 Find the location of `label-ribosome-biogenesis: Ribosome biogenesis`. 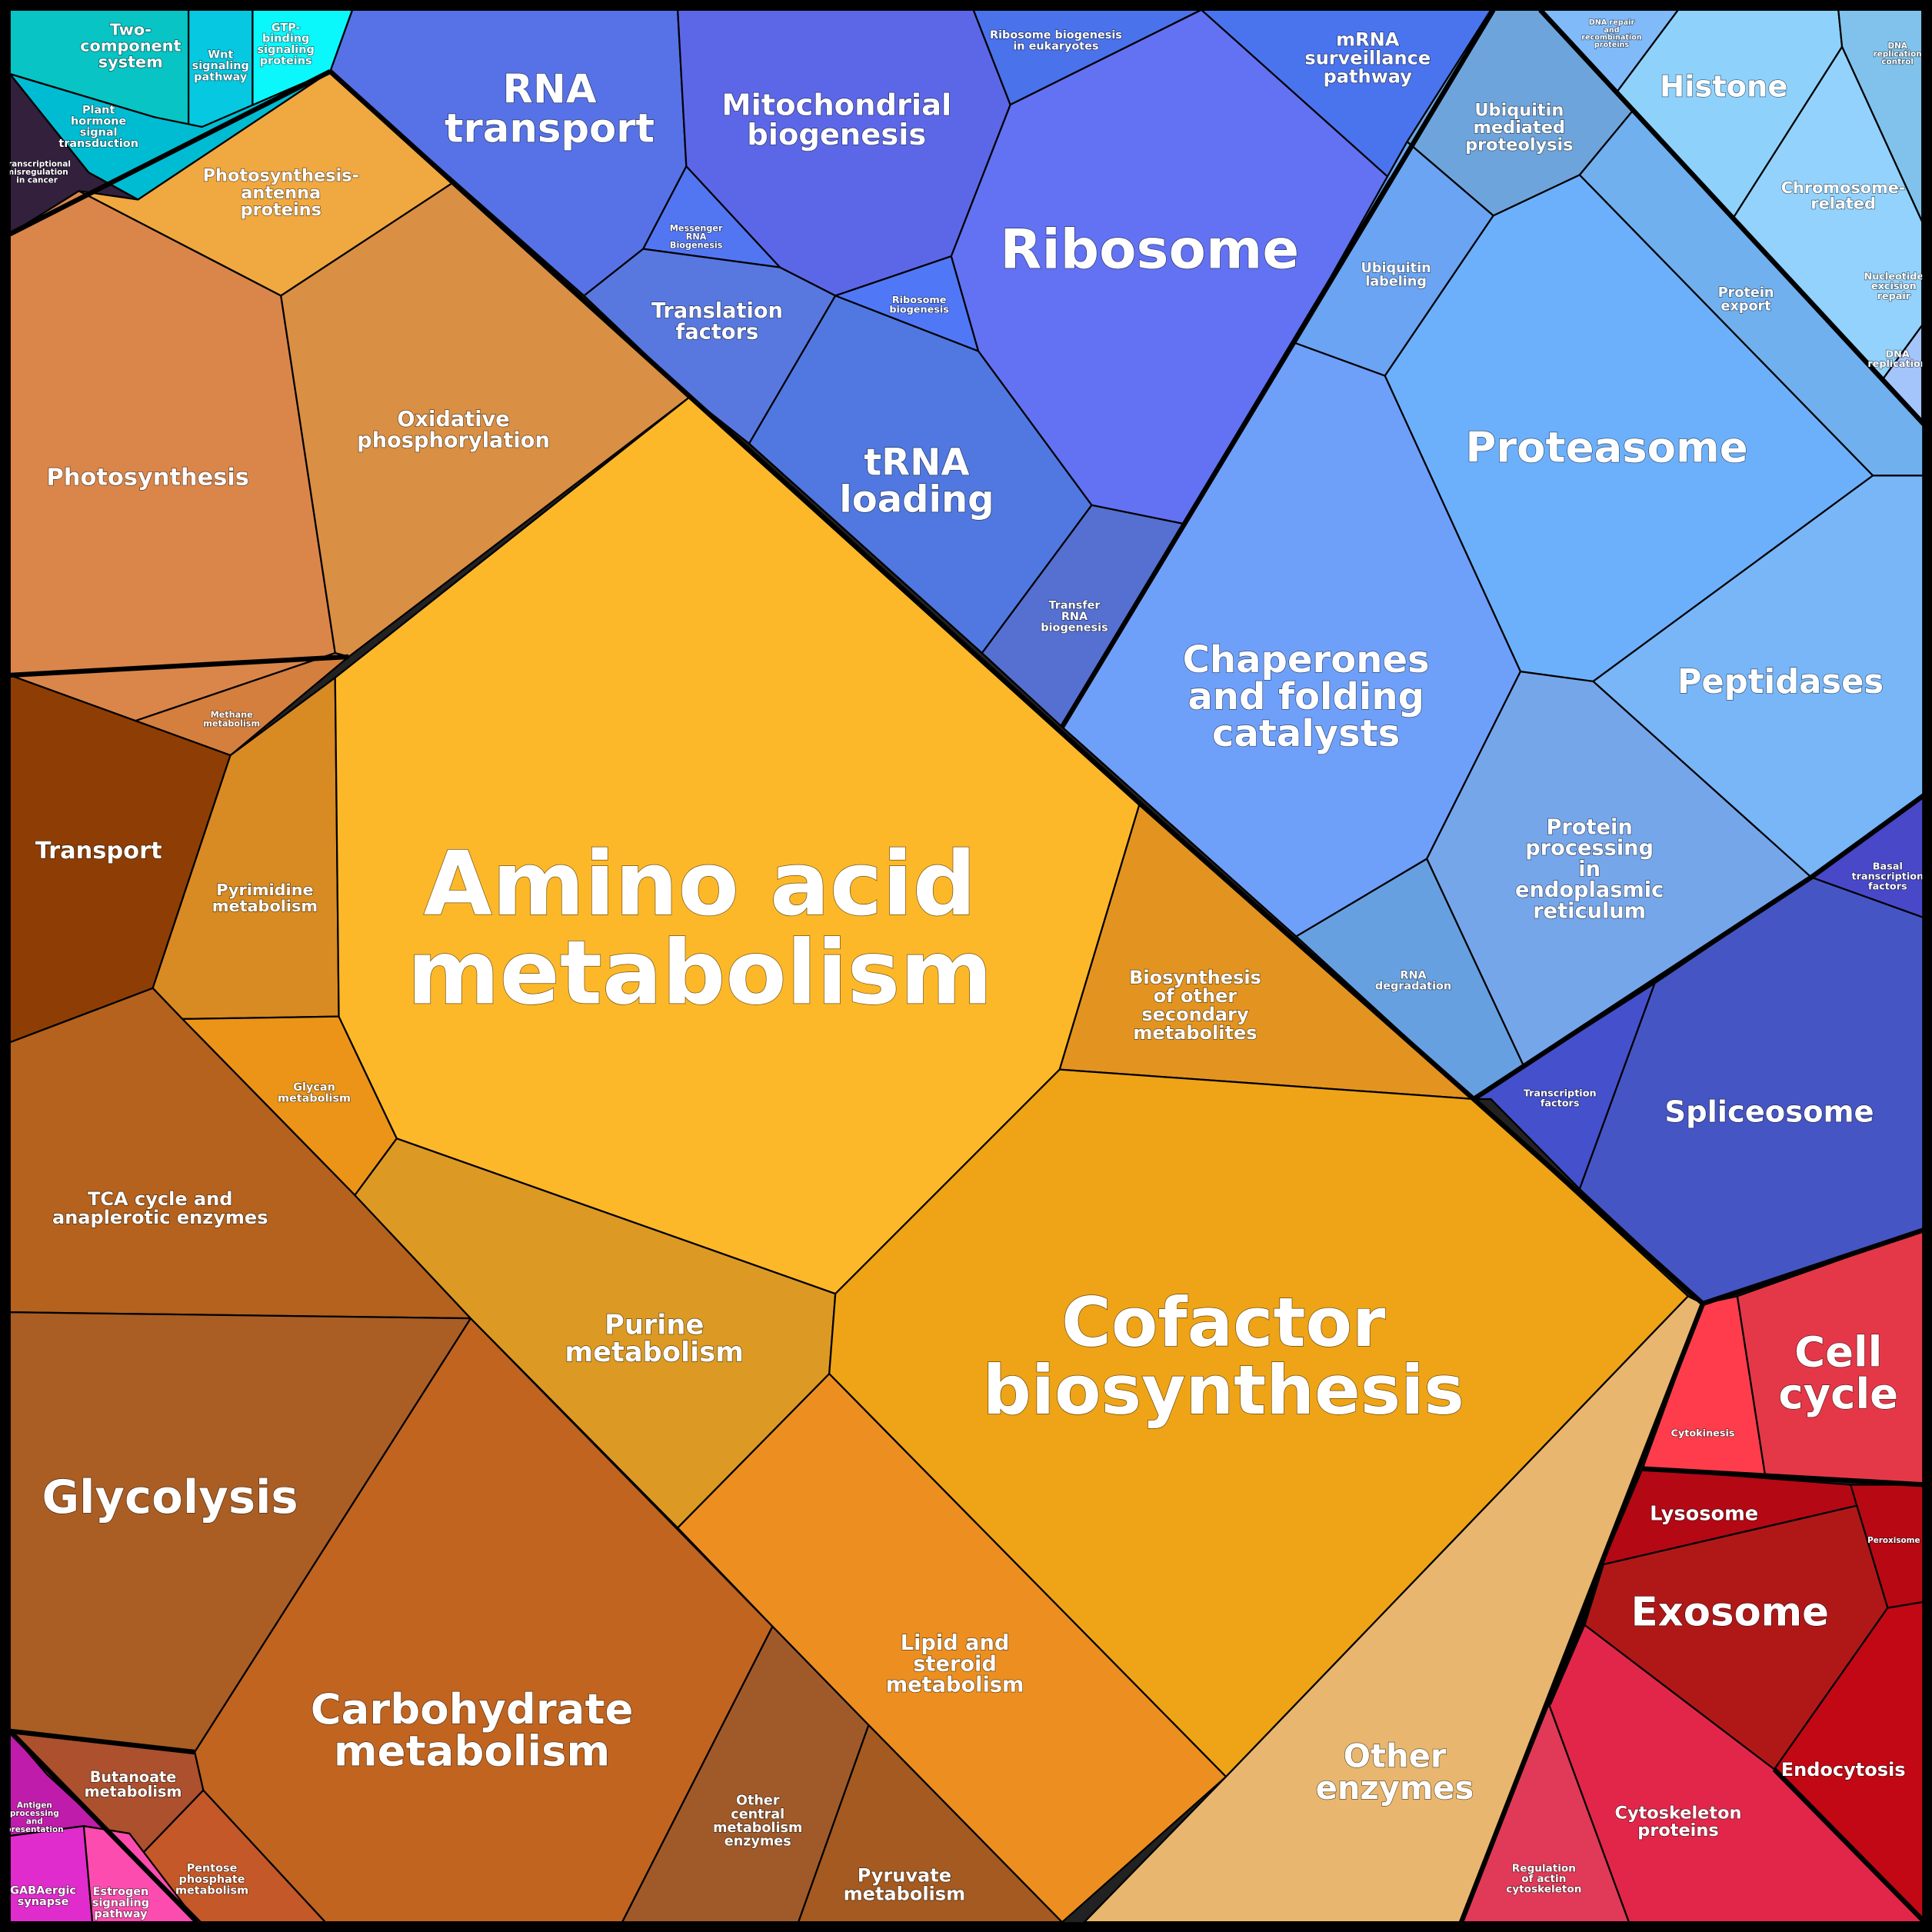

label-ribosome-biogenesis: Ribosome biogenesis is located at coordinates (919, 305).